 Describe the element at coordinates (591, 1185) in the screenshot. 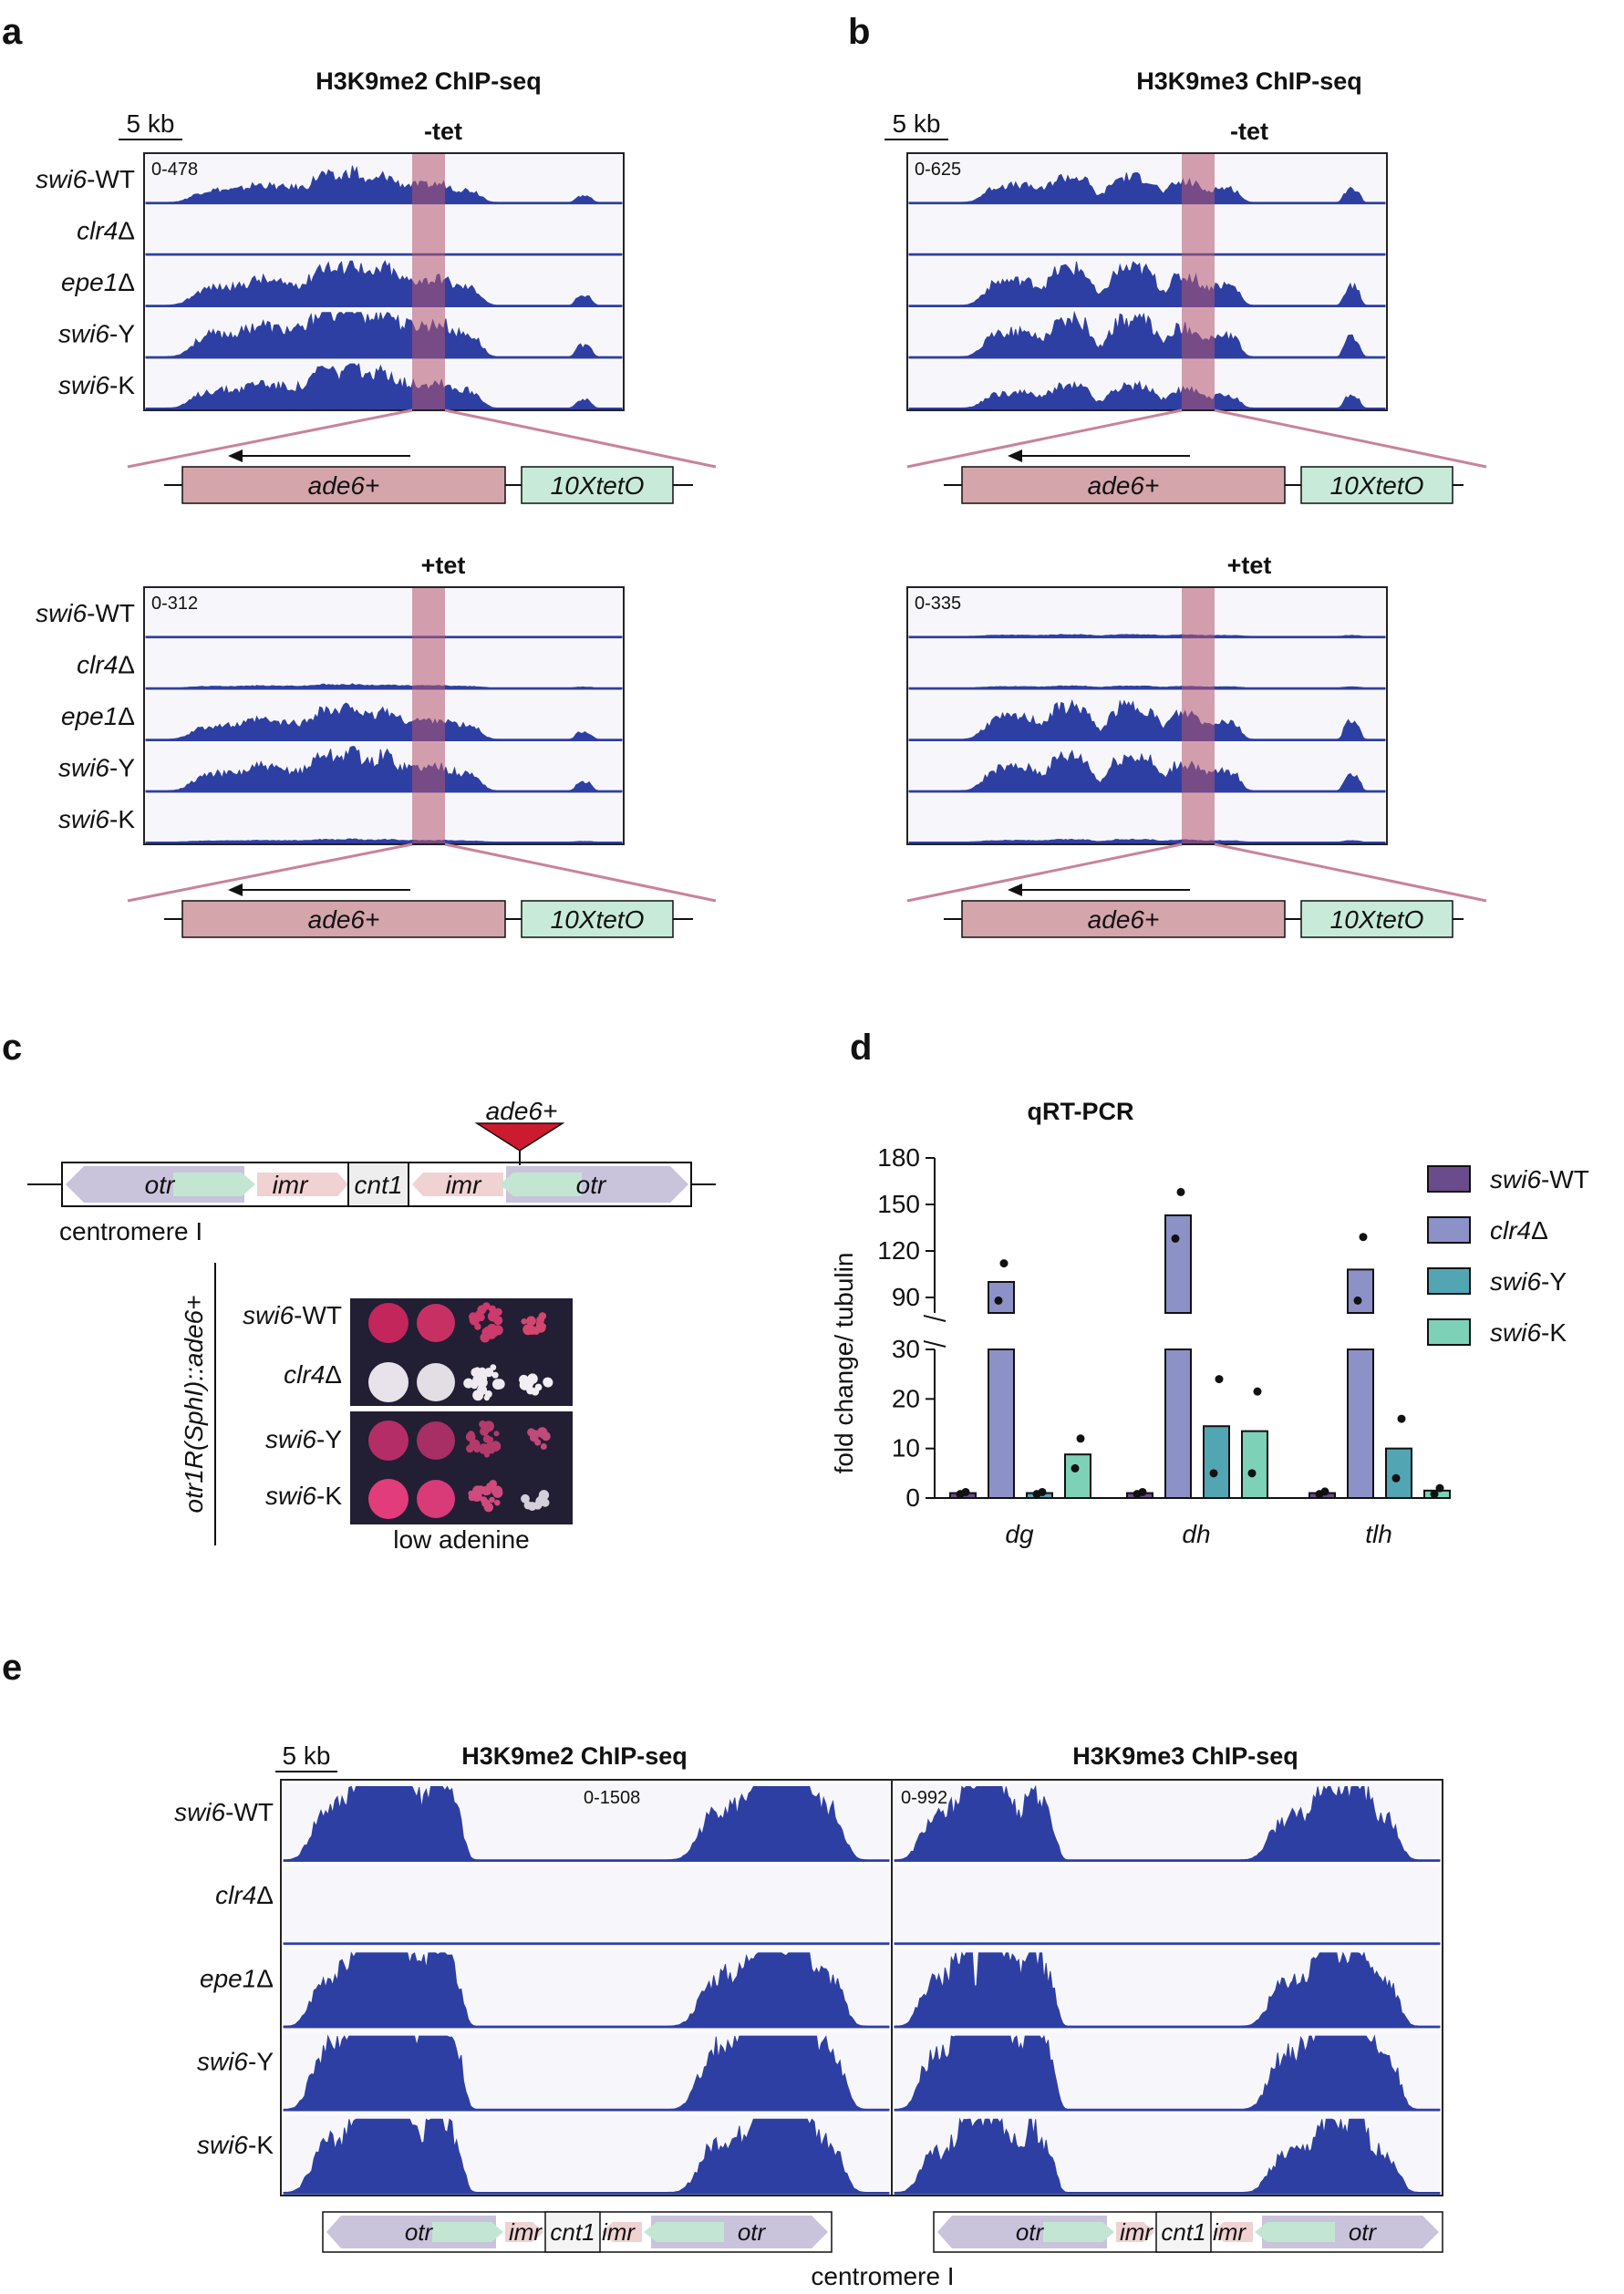

I see `otr-right-label: otr` at that location.